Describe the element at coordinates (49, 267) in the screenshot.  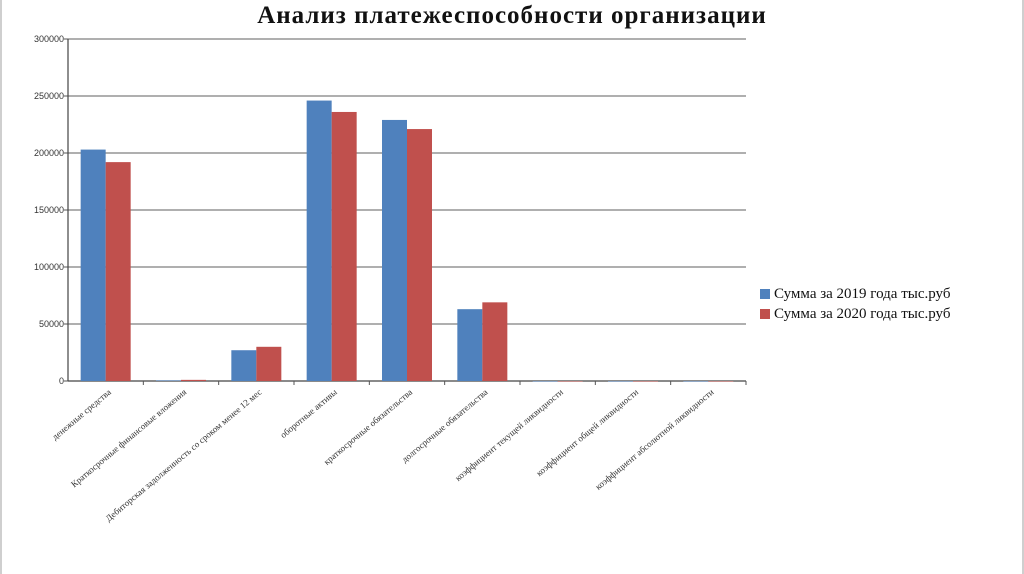
I see `y-tick-label: 100000` at that location.